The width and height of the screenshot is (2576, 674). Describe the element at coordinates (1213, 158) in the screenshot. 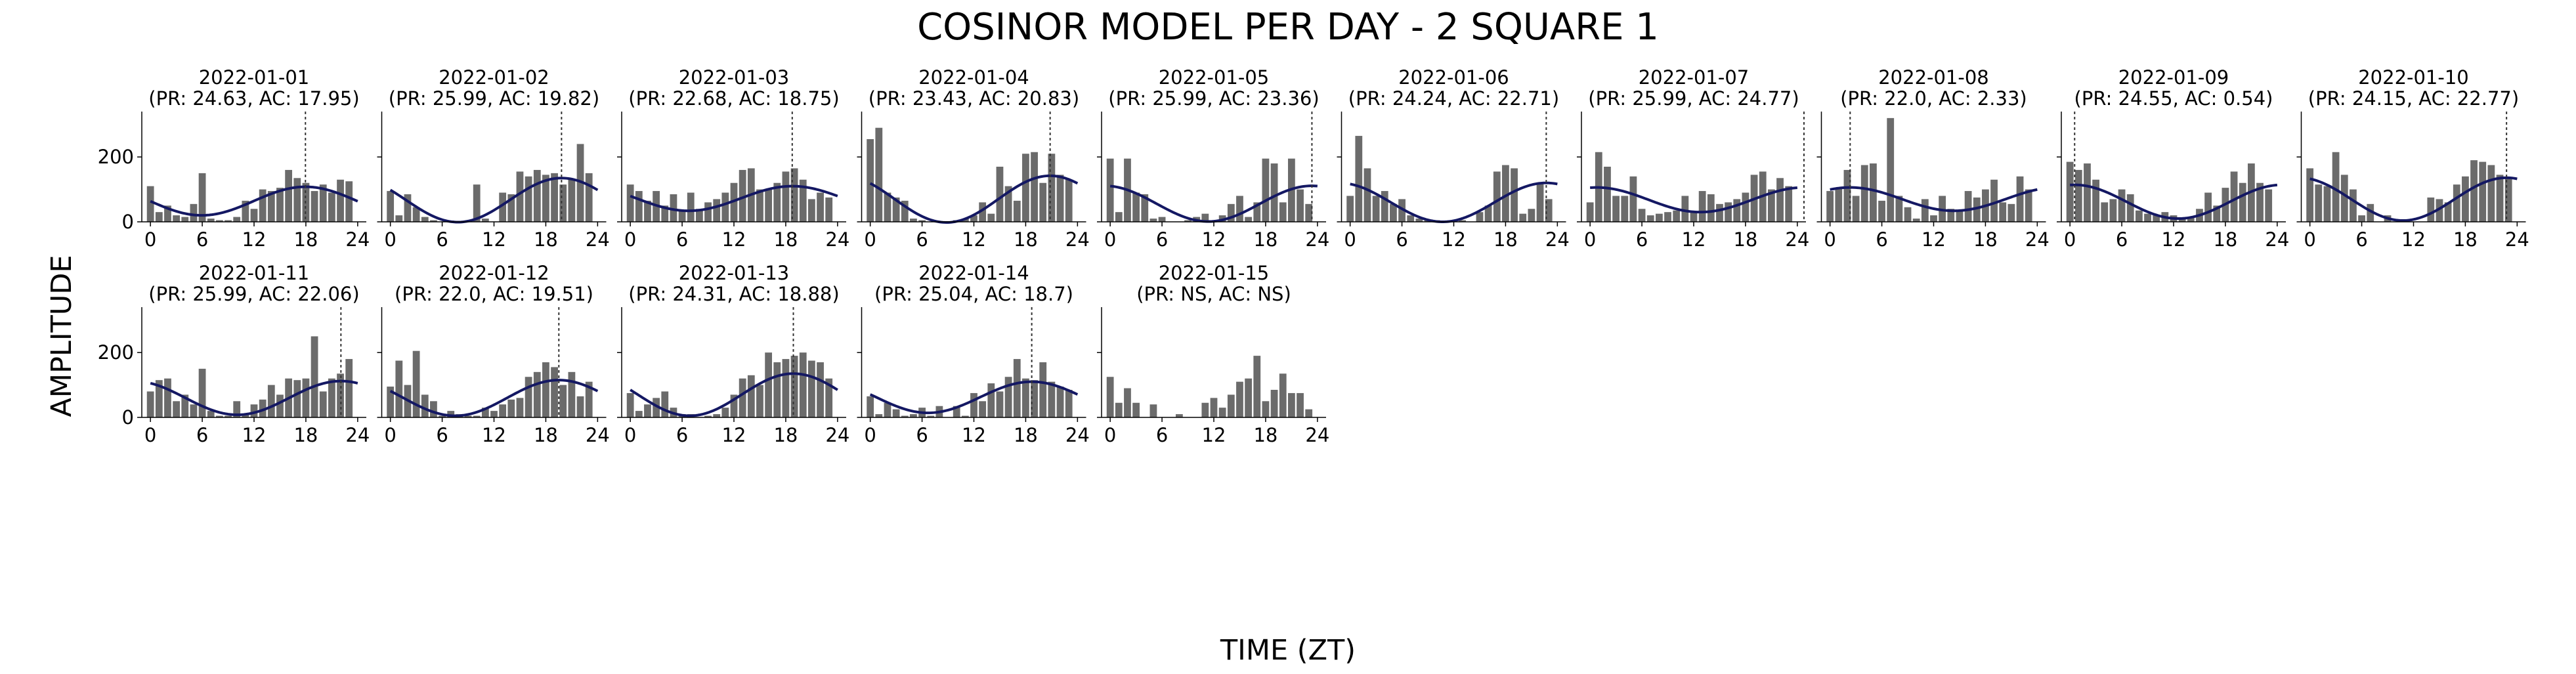

I see `subplot-2022-01-05: 2022-01-05(PR: 25.99, AC: 23.36) 0 6 12 18 24` at that location.